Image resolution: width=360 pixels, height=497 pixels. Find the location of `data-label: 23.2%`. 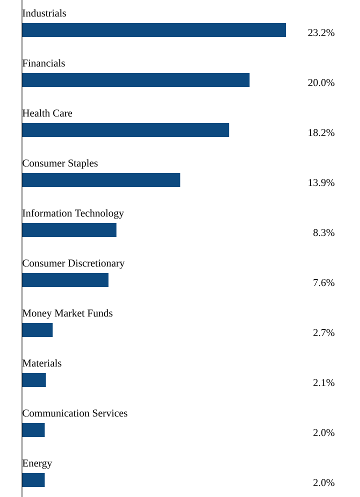

data-label: 23.2% is located at coordinates (321, 32).